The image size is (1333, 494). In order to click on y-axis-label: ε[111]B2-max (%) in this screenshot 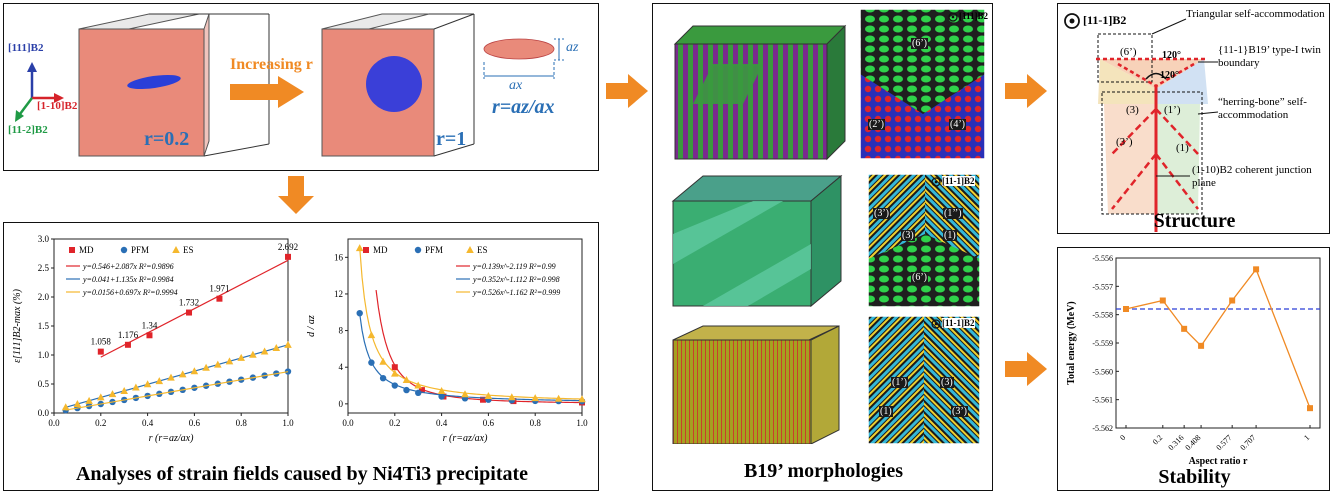, I will do `click(17, 325)`.